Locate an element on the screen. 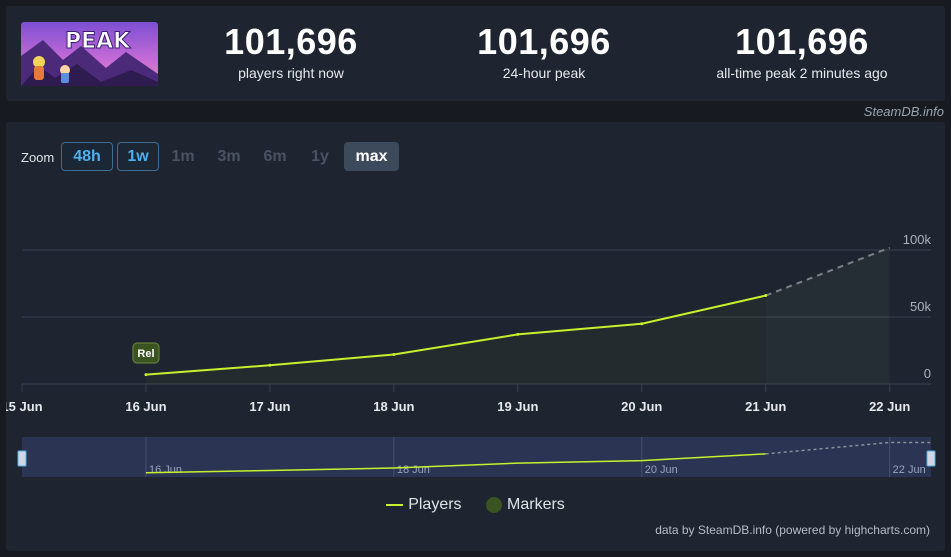 This screenshot has width=951, height=557. steamdb-credit: SteamDB.info is located at coordinates (903, 111).